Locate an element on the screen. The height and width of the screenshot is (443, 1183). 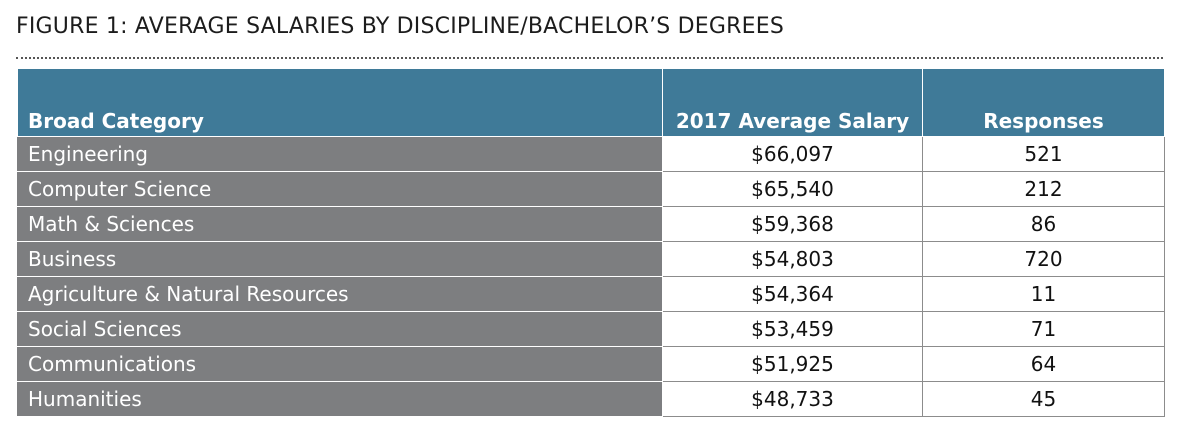
row-salary: $54,364 is located at coordinates (792, 294).